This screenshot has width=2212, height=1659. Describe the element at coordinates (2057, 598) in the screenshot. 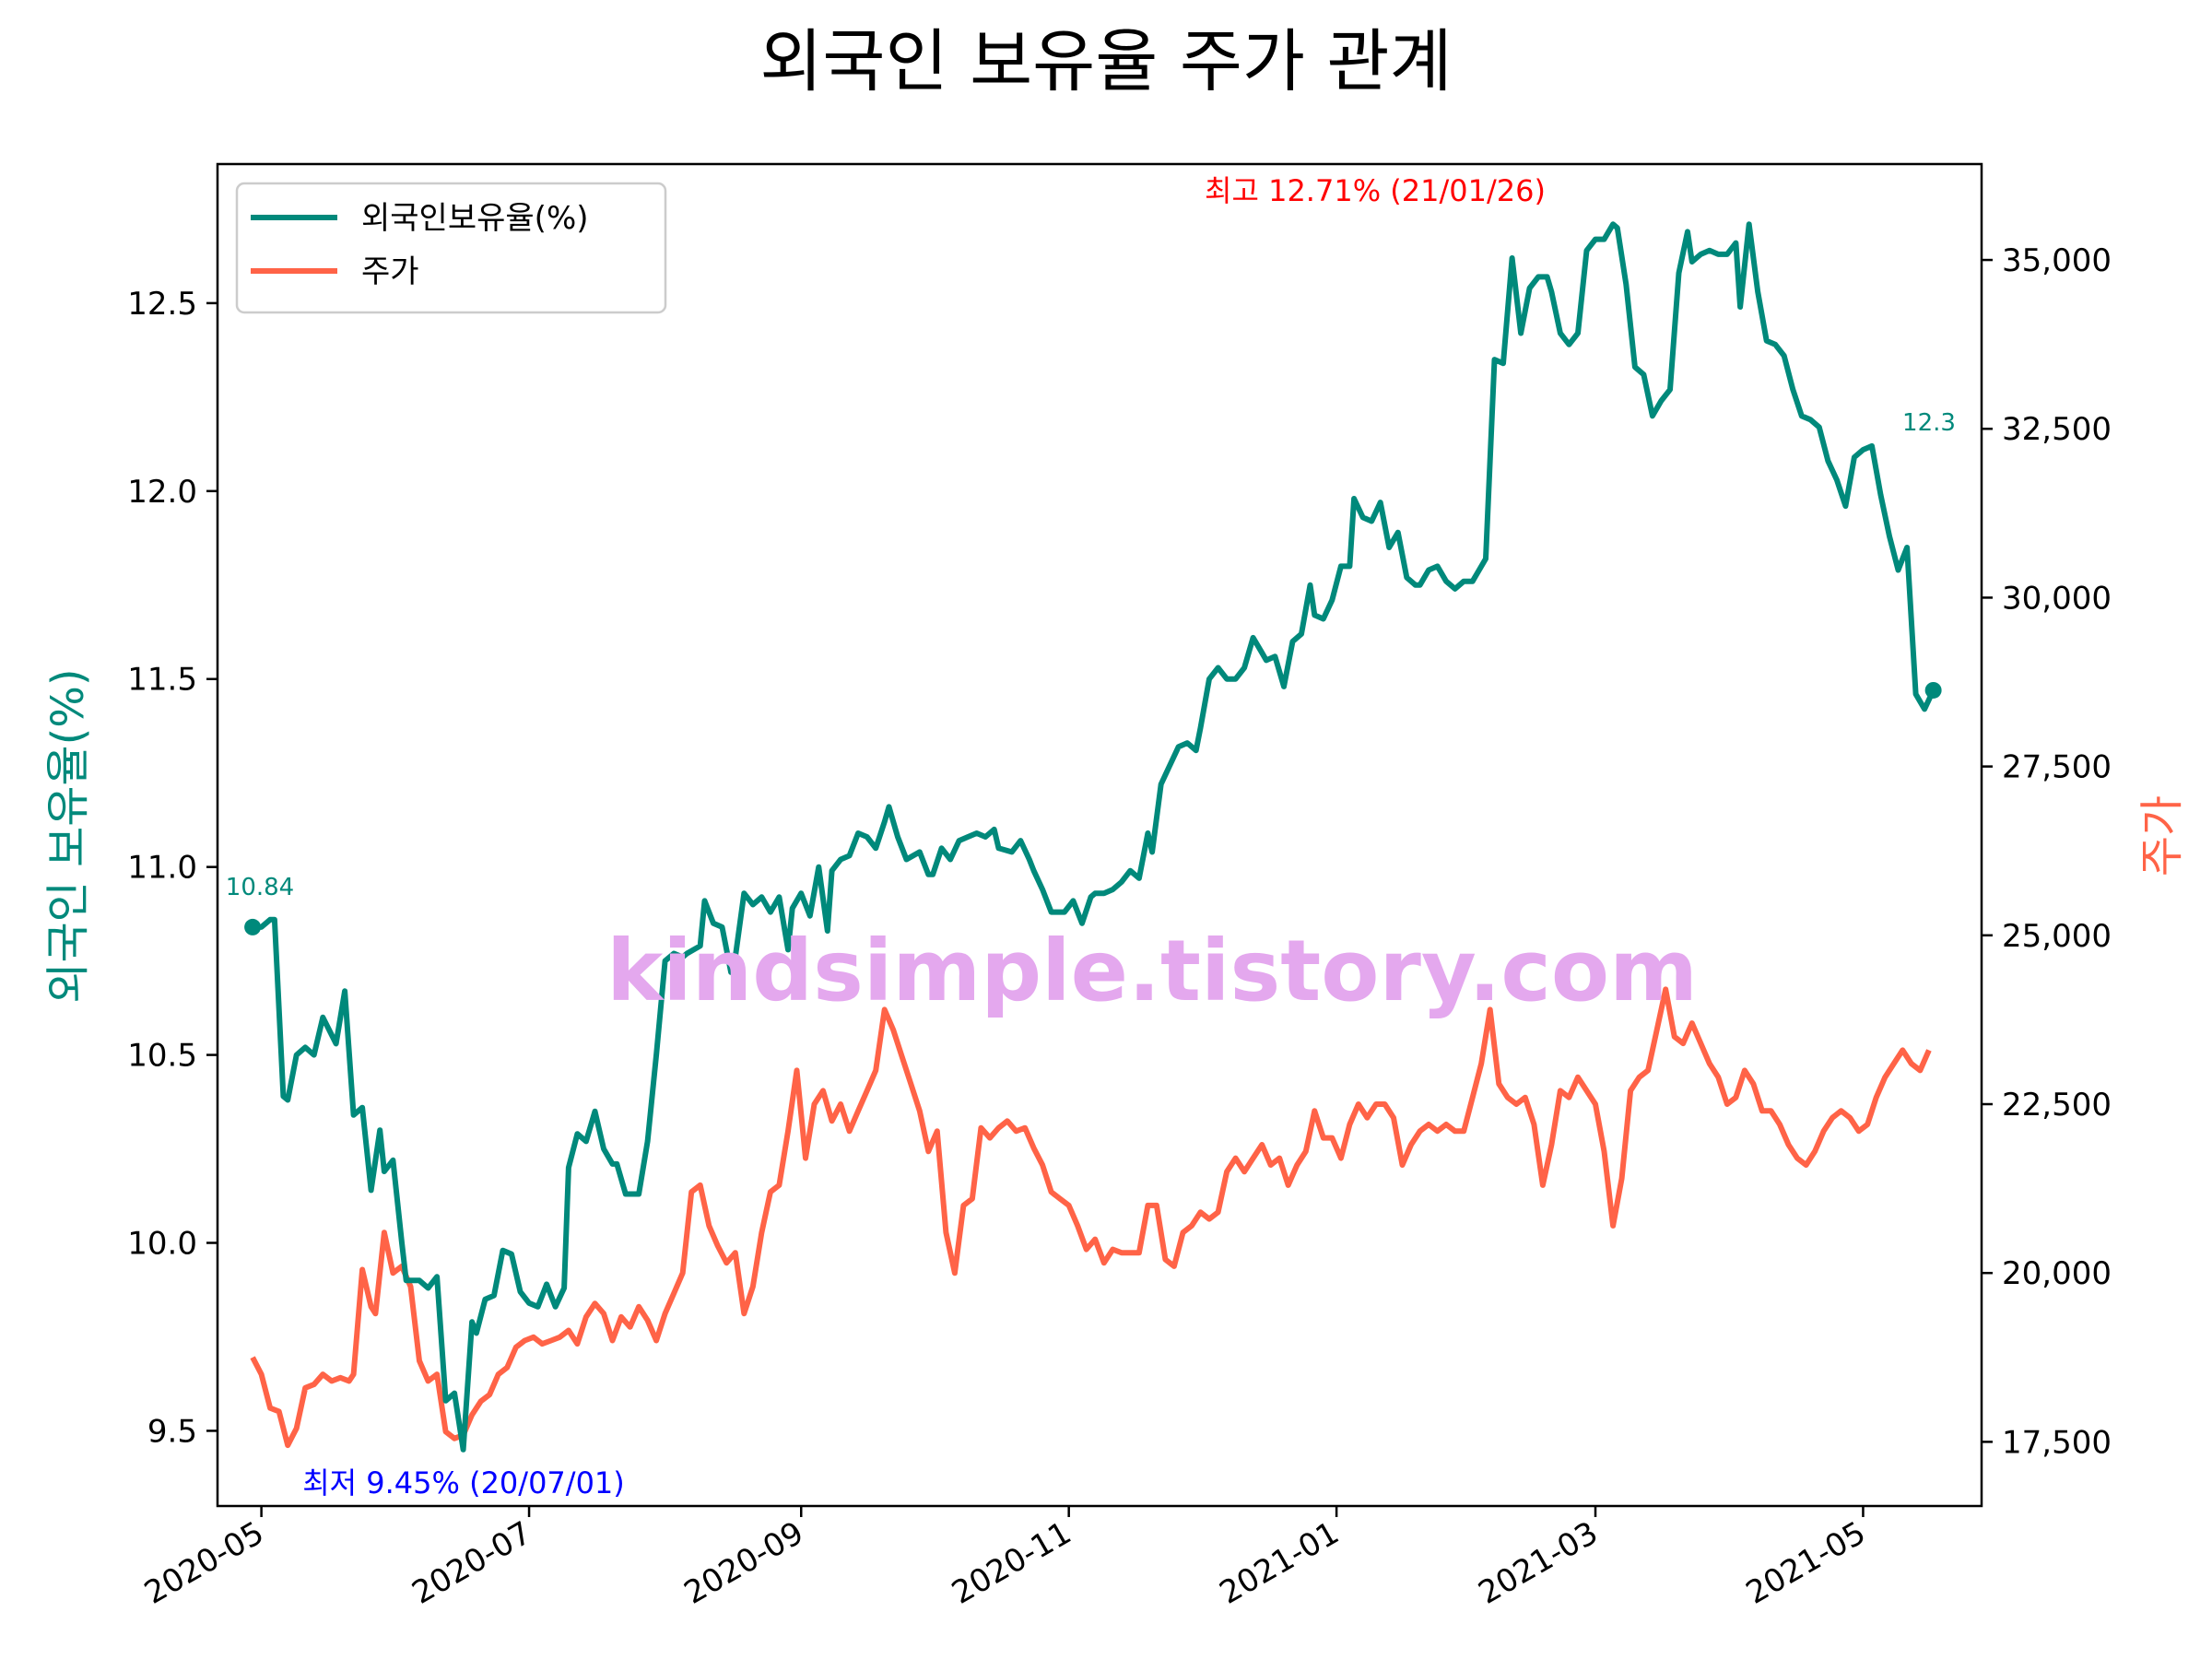

I see `right-tick-label: 30,000` at that location.